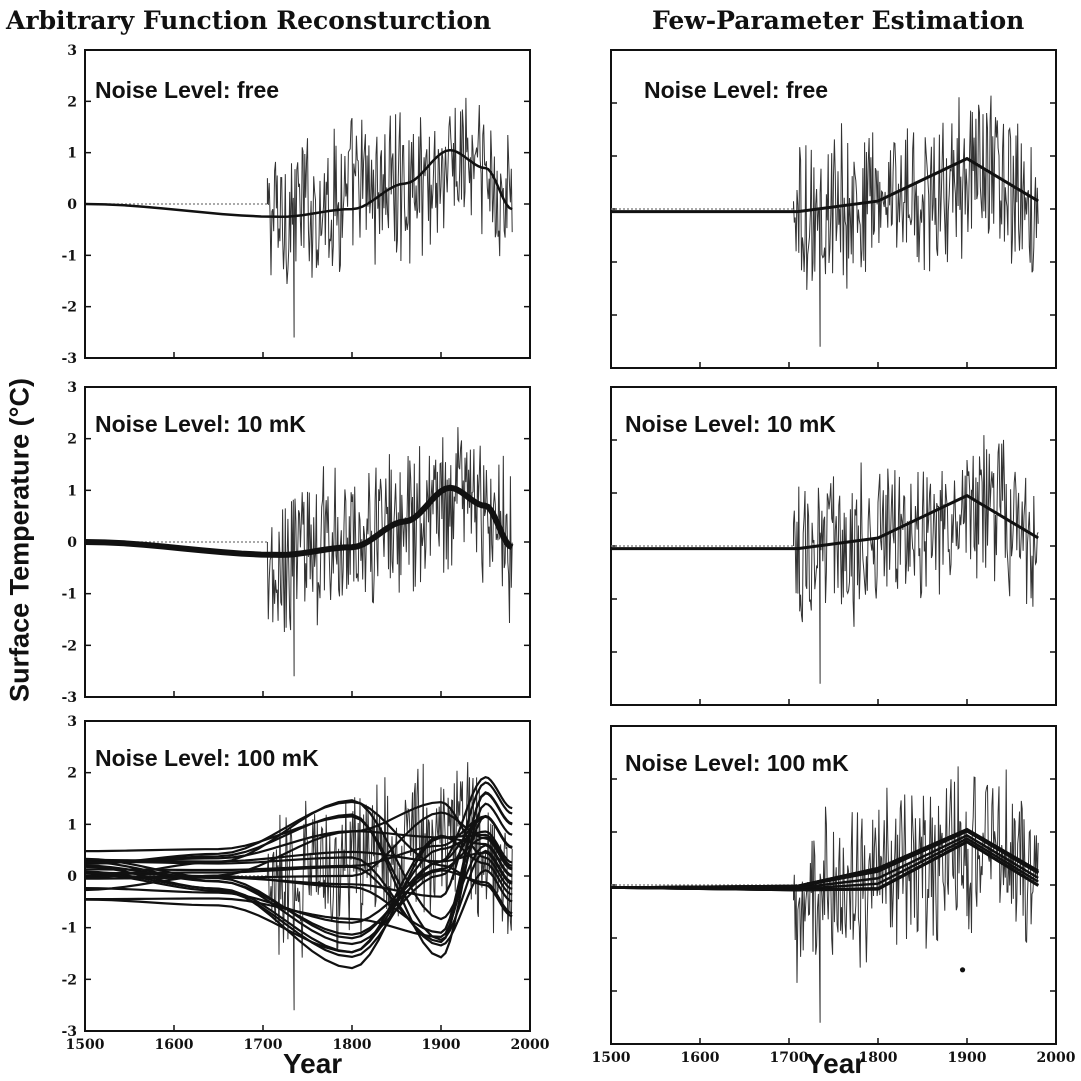 This screenshot has width=1081, height=1081. I want to click on panel-right-middle: Noise Level: 10 mK, so click(833, 546).